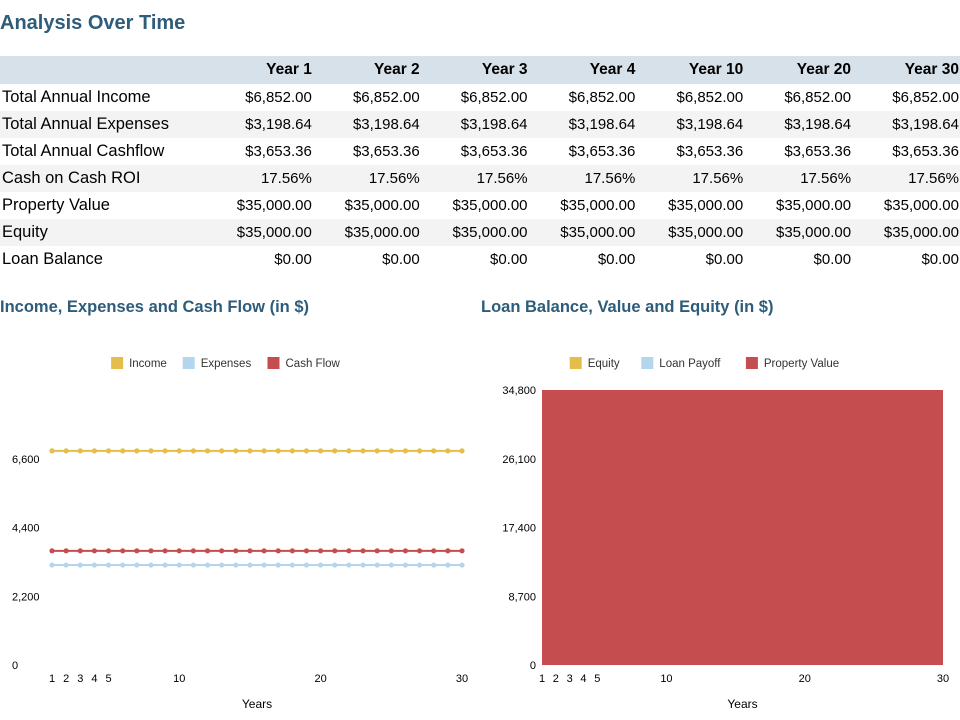 This screenshot has width=960, height=720. I want to click on column-header: Year 3, so click(474, 70).